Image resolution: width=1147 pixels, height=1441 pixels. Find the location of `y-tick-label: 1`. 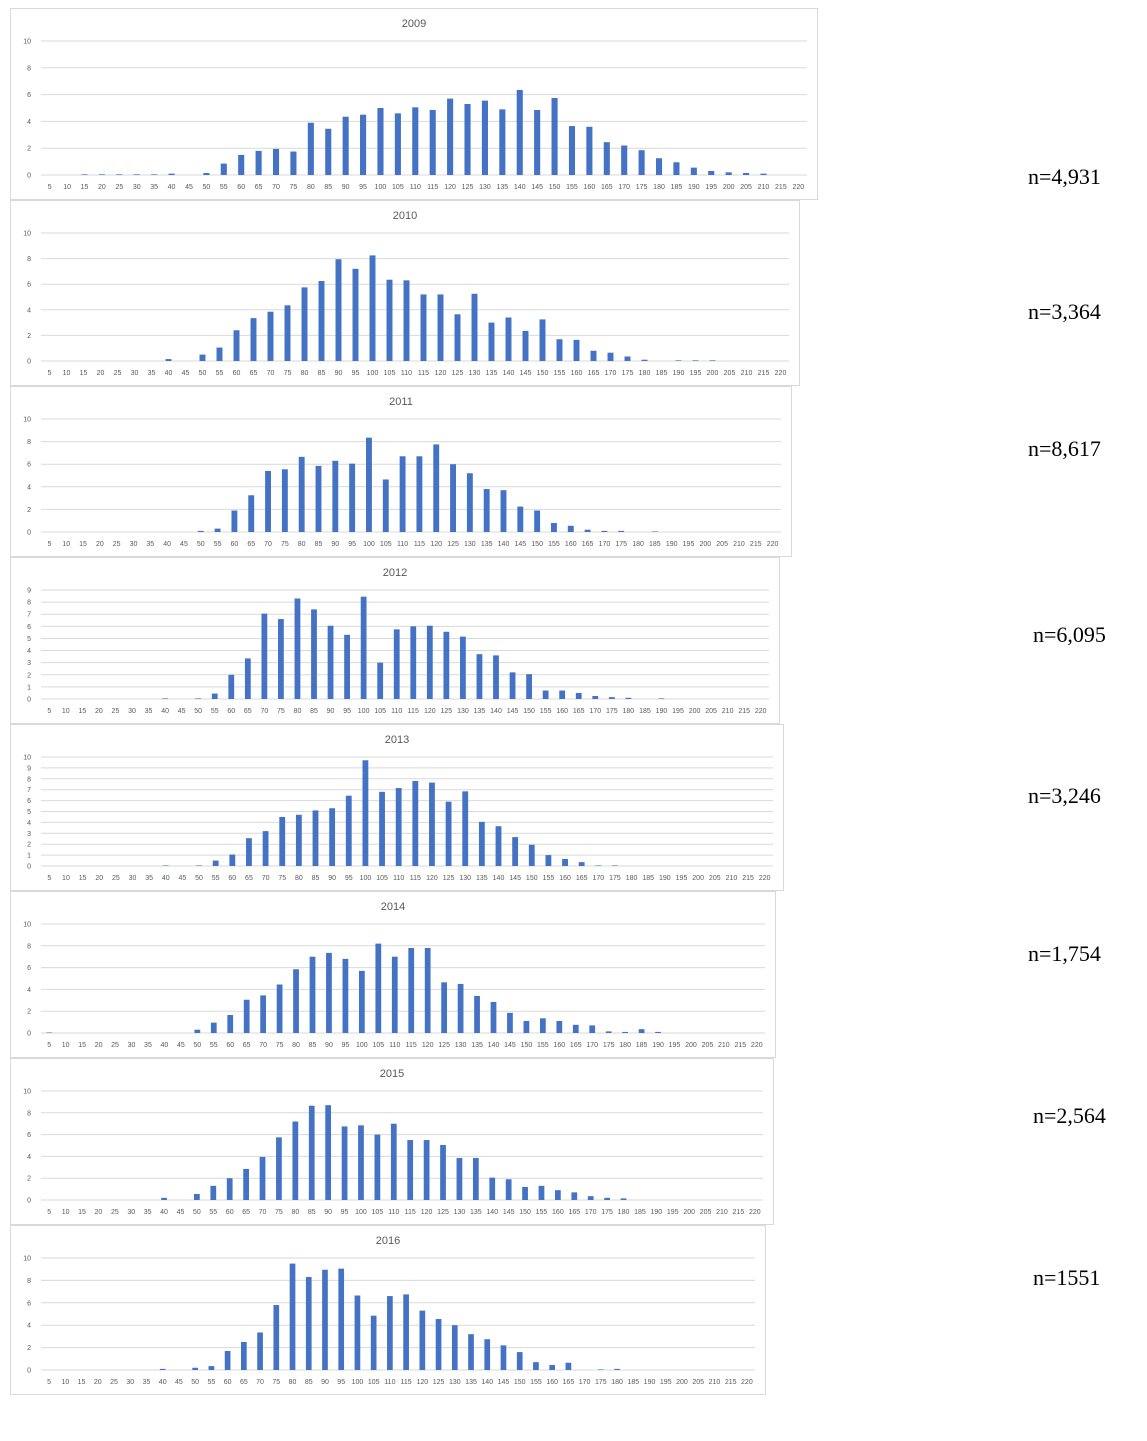

y-tick-label: 1 is located at coordinates (29, 856).